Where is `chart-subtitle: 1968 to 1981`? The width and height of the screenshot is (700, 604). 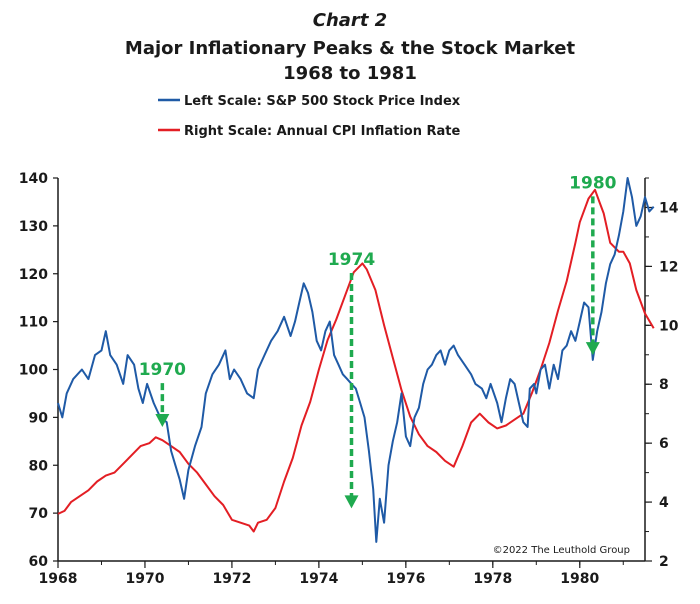
chart-subtitle: 1968 to 1981 is located at coordinates (350, 73).